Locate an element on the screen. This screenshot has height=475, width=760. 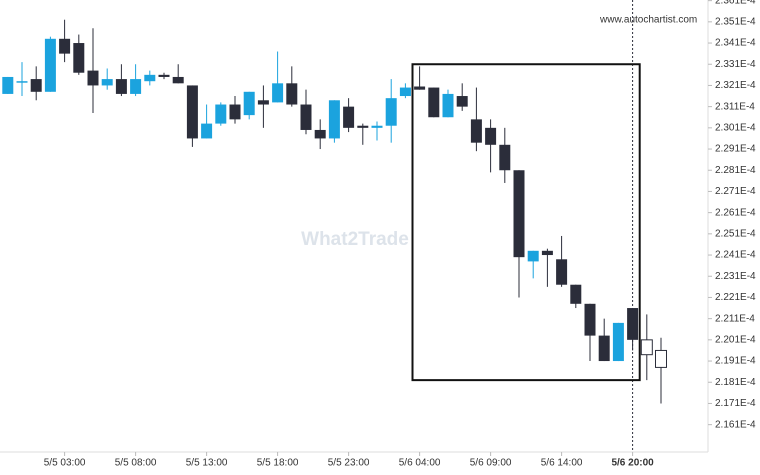
y-tick-label: 2.361E-4 is located at coordinates (735, 3).